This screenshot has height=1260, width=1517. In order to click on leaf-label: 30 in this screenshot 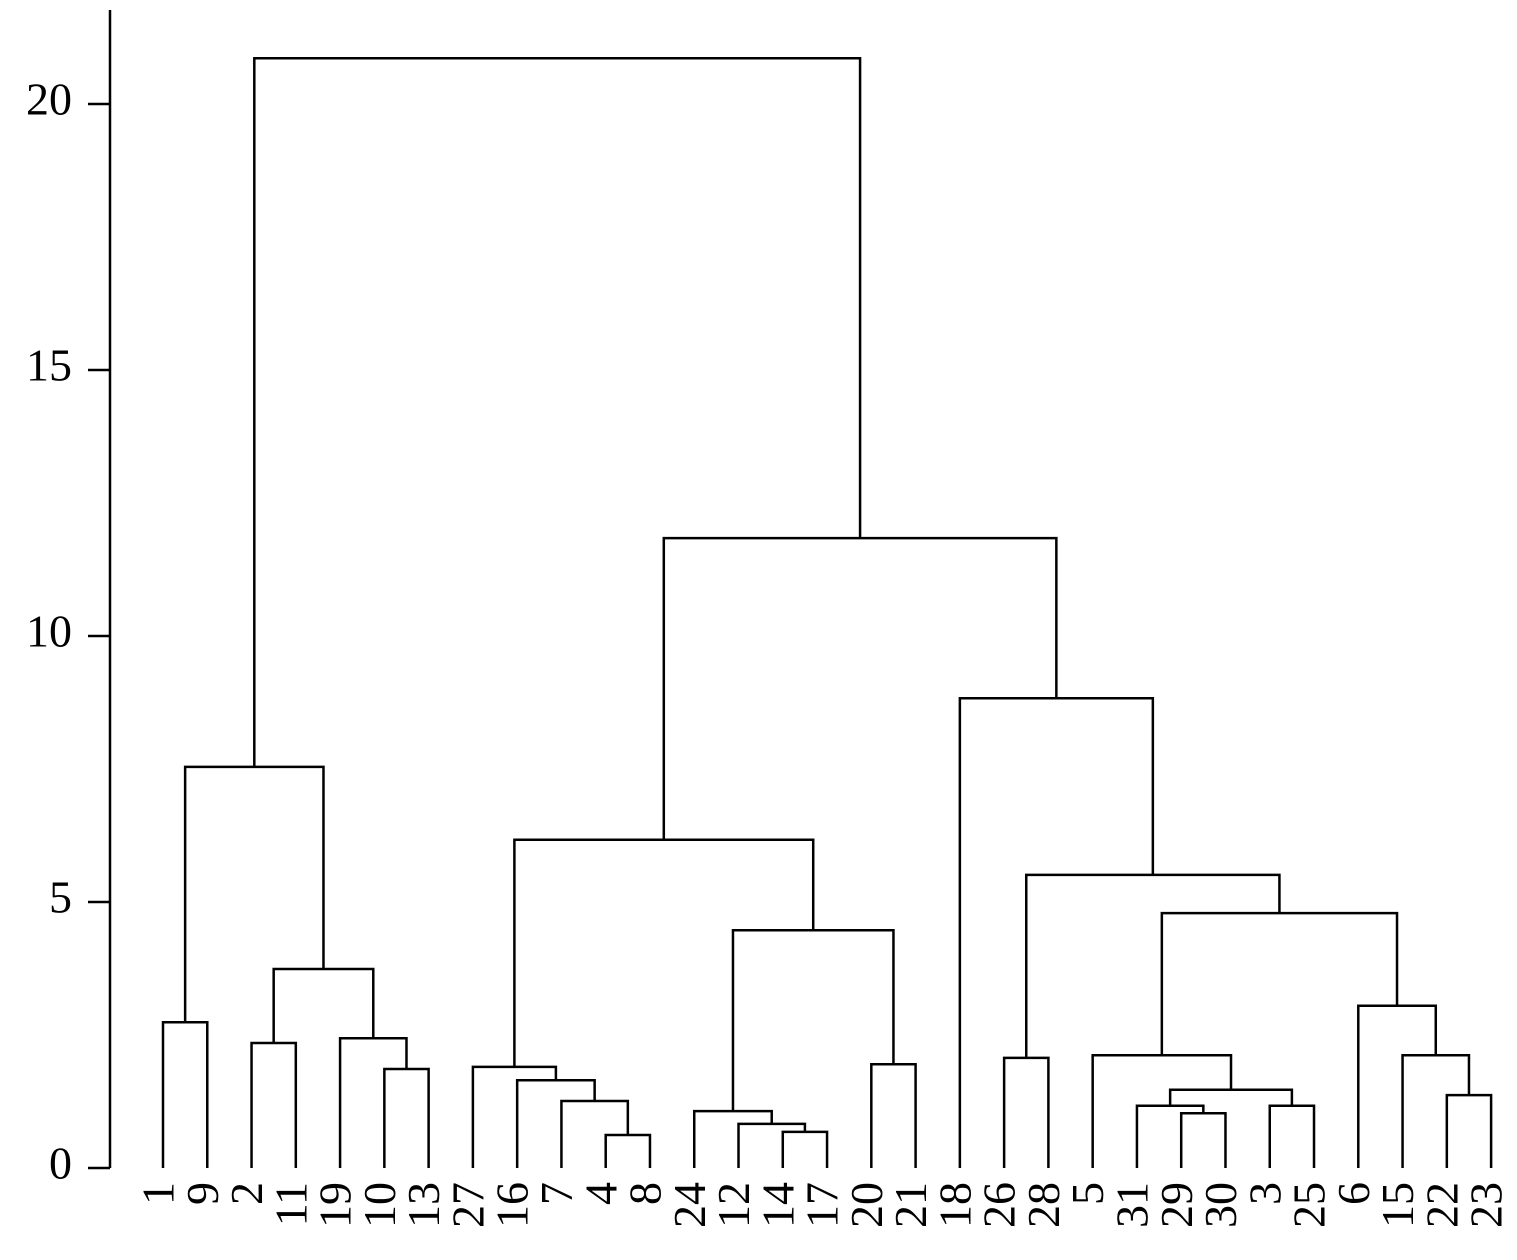, I will do `click(1220, 1205)`.